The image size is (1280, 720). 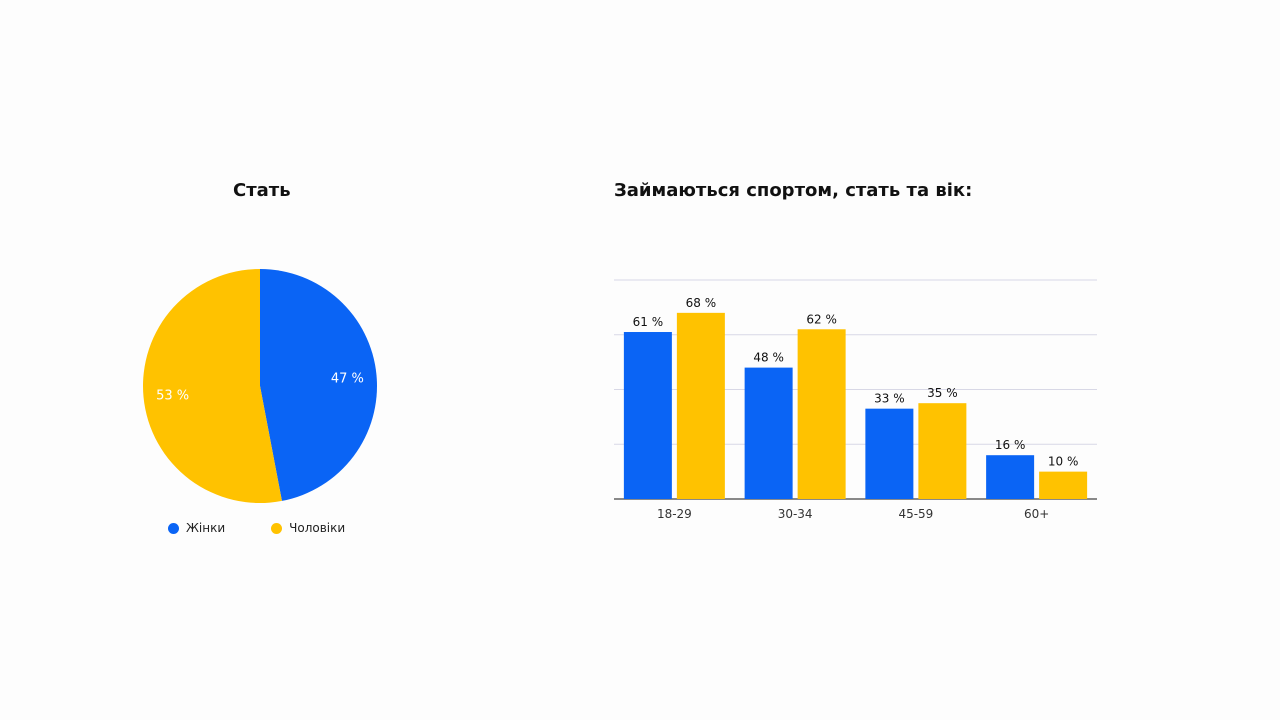 I want to click on bar-value-label: 62 %, so click(x=821, y=319).